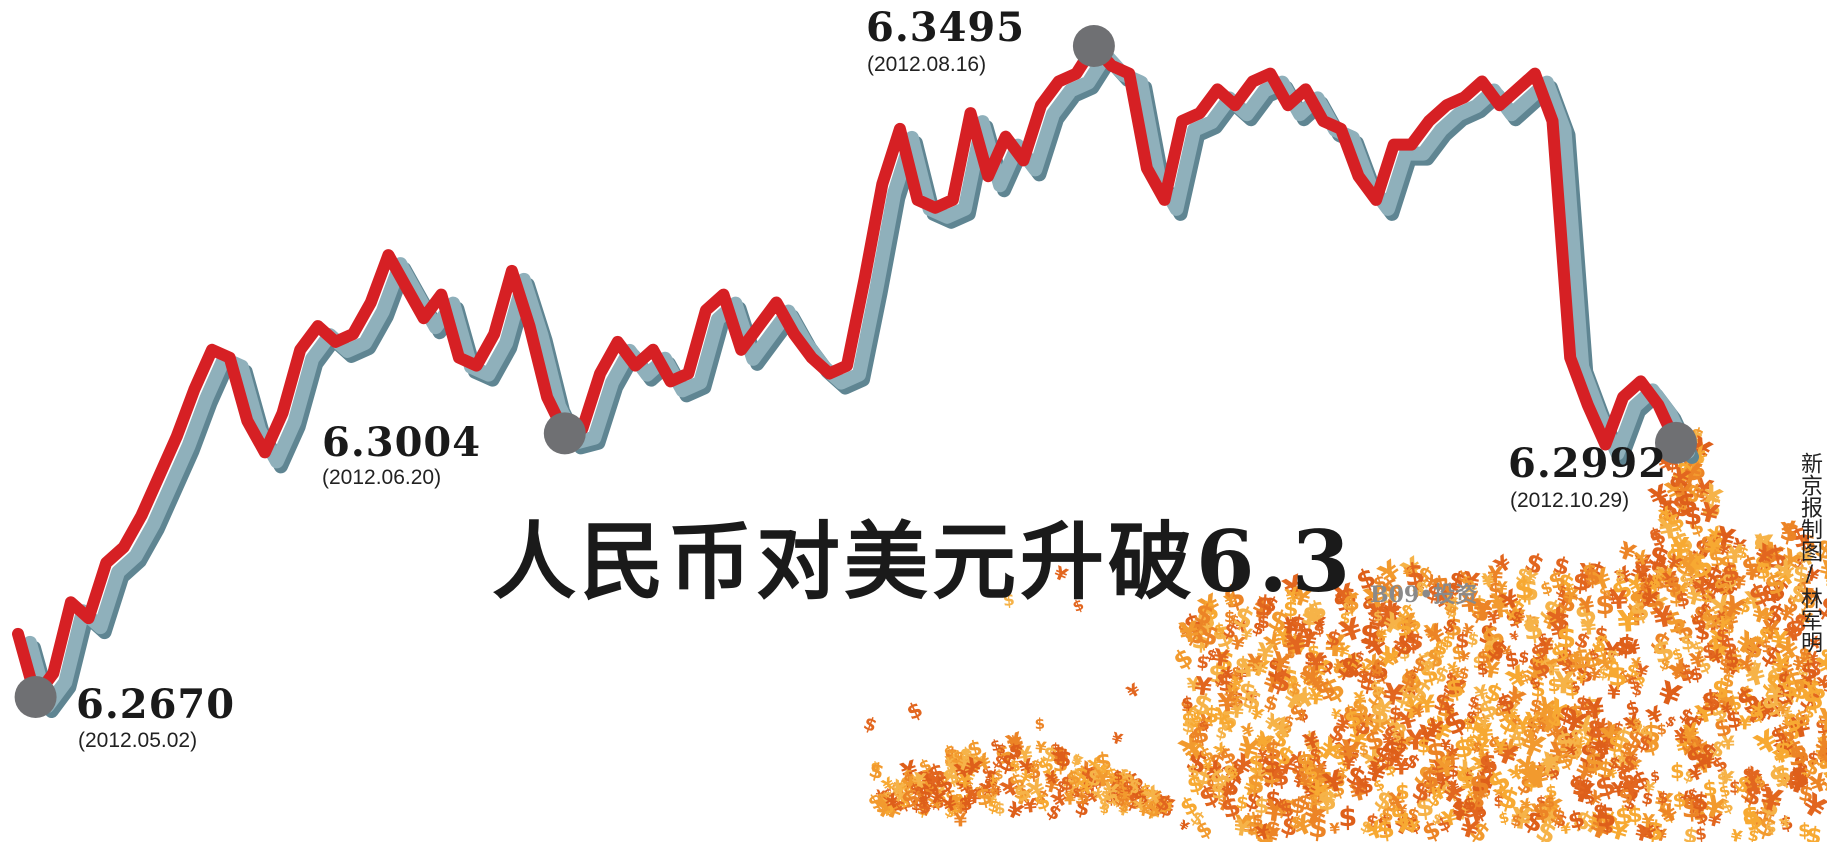 This screenshot has width=1827, height=842. I want to click on graphic-credit: 新京报制图/林军明, so click(1809, 552).